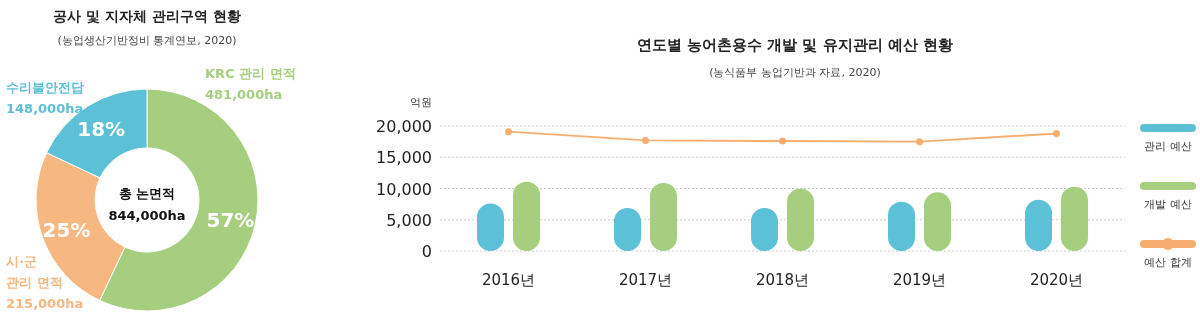  Describe the element at coordinates (45, 108) in the screenshot. I see `text: 148,000ha` at that location.